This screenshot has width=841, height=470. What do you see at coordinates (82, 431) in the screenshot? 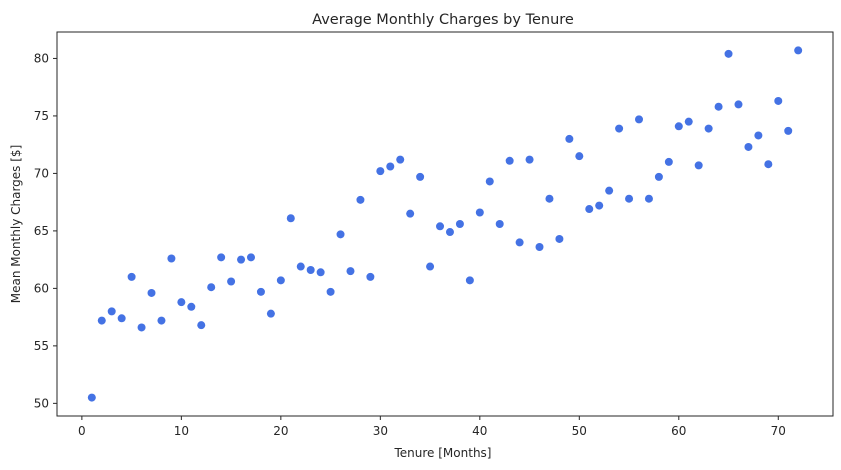
I see `x-tick-label: 0` at bounding box center [82, 431].